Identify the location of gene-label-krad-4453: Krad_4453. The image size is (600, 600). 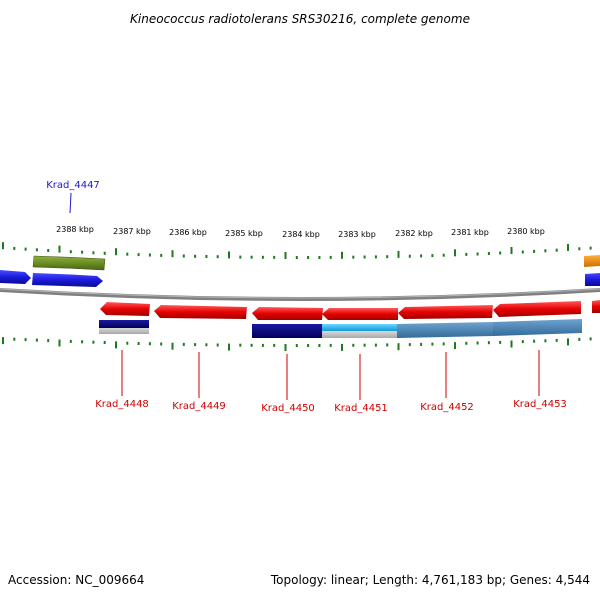
(540, 404).